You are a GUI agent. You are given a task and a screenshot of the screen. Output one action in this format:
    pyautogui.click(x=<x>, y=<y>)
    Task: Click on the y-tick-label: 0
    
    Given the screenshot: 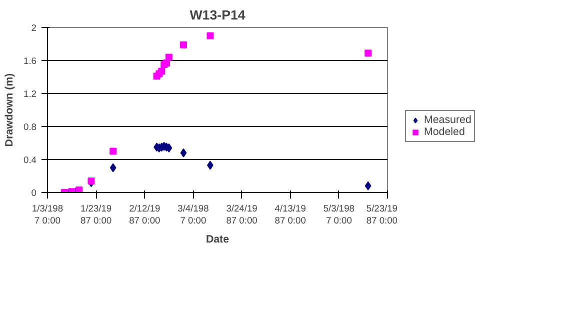 What is the action you would take?
    pyautogui.click(x=34, y=193)
    